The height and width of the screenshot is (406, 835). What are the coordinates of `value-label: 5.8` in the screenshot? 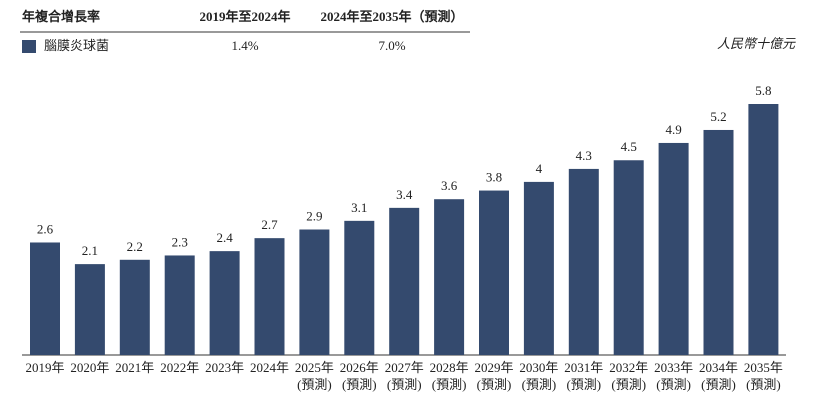 It's located at (763, 90).